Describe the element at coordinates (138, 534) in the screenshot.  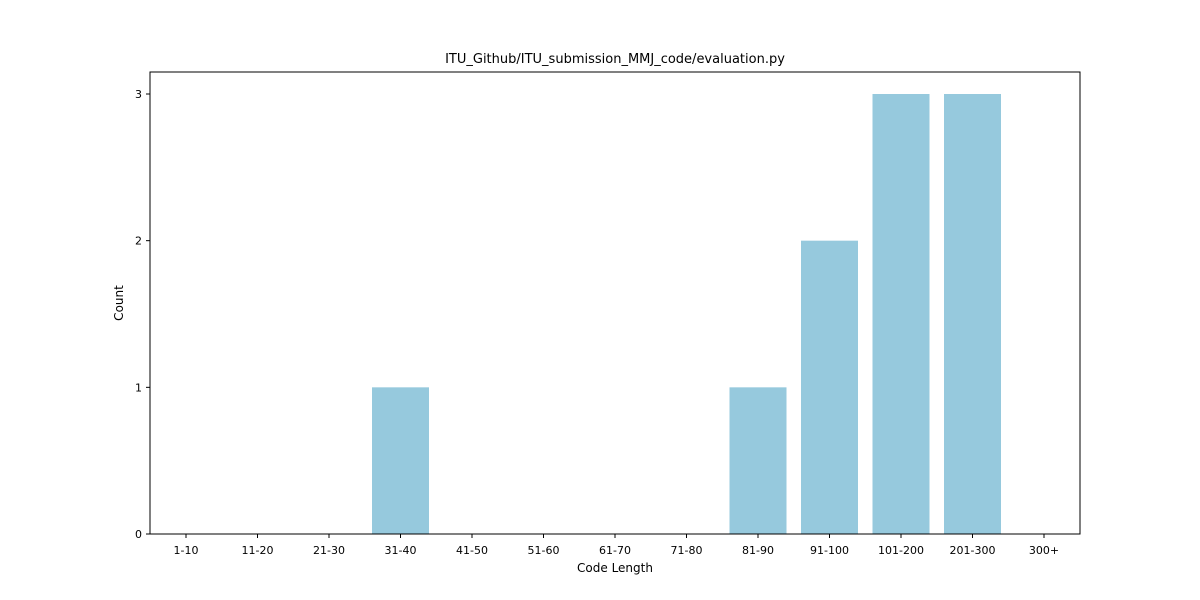
I see `y-tick-label: 0` at that location.